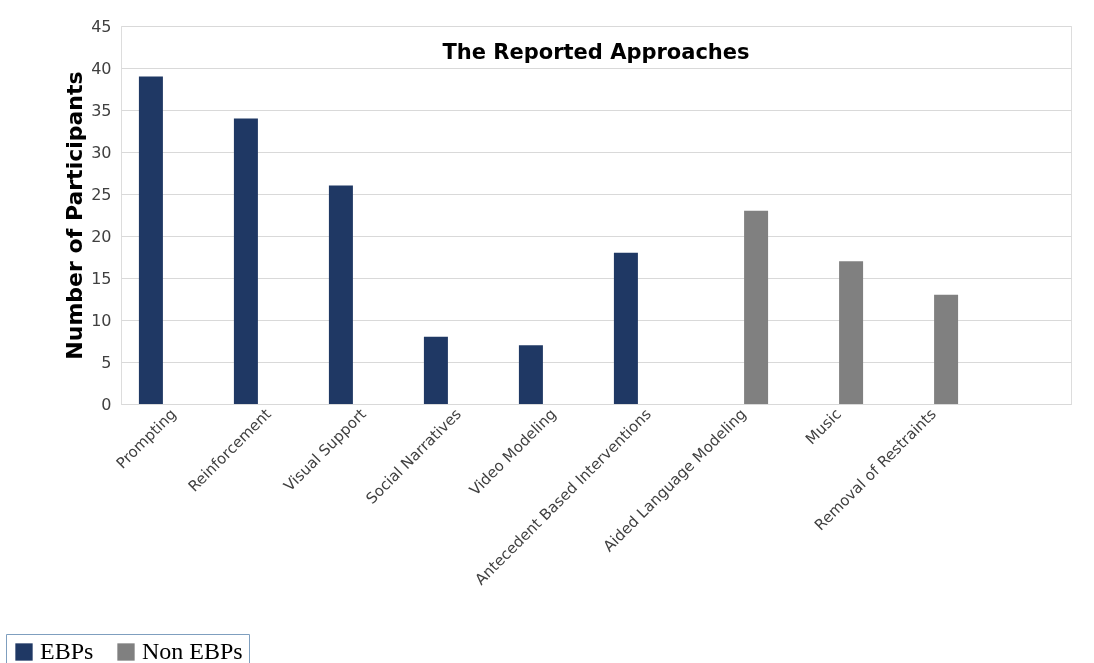  I want to click on legend-label: Non EBPs, so click(192, 650).